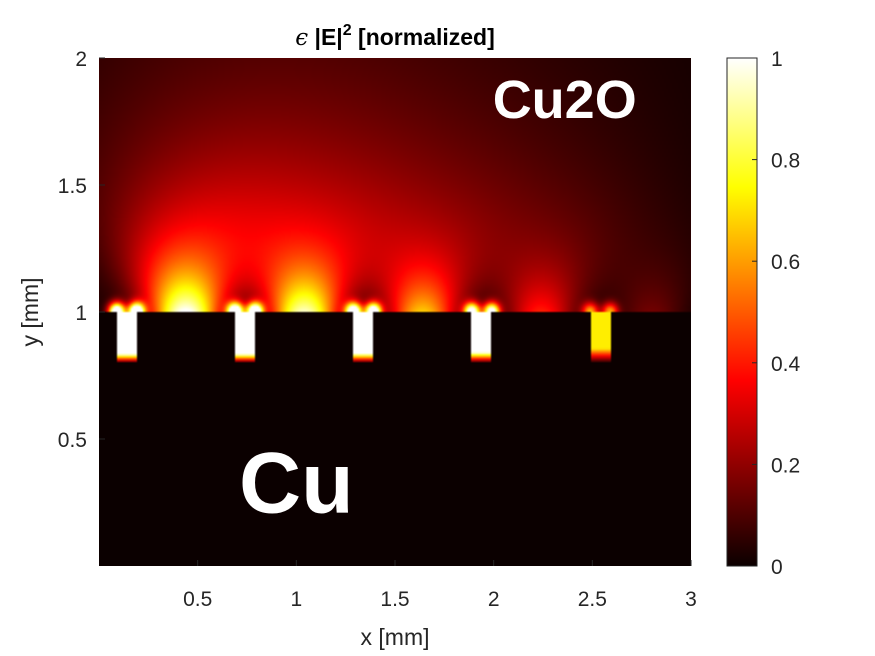 The image size is (875, 656). I want to click on x-tick-label: 0.5, so click(197, 599).